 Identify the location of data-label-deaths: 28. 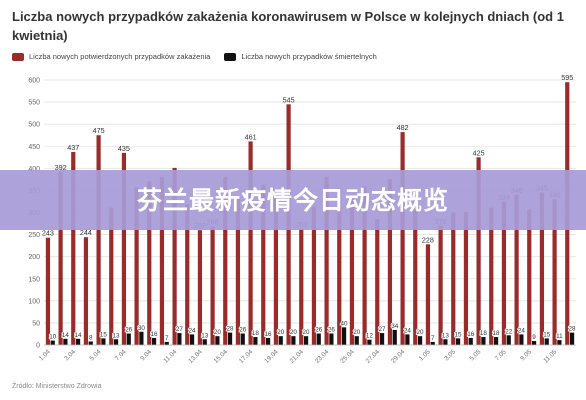
(231, 329).